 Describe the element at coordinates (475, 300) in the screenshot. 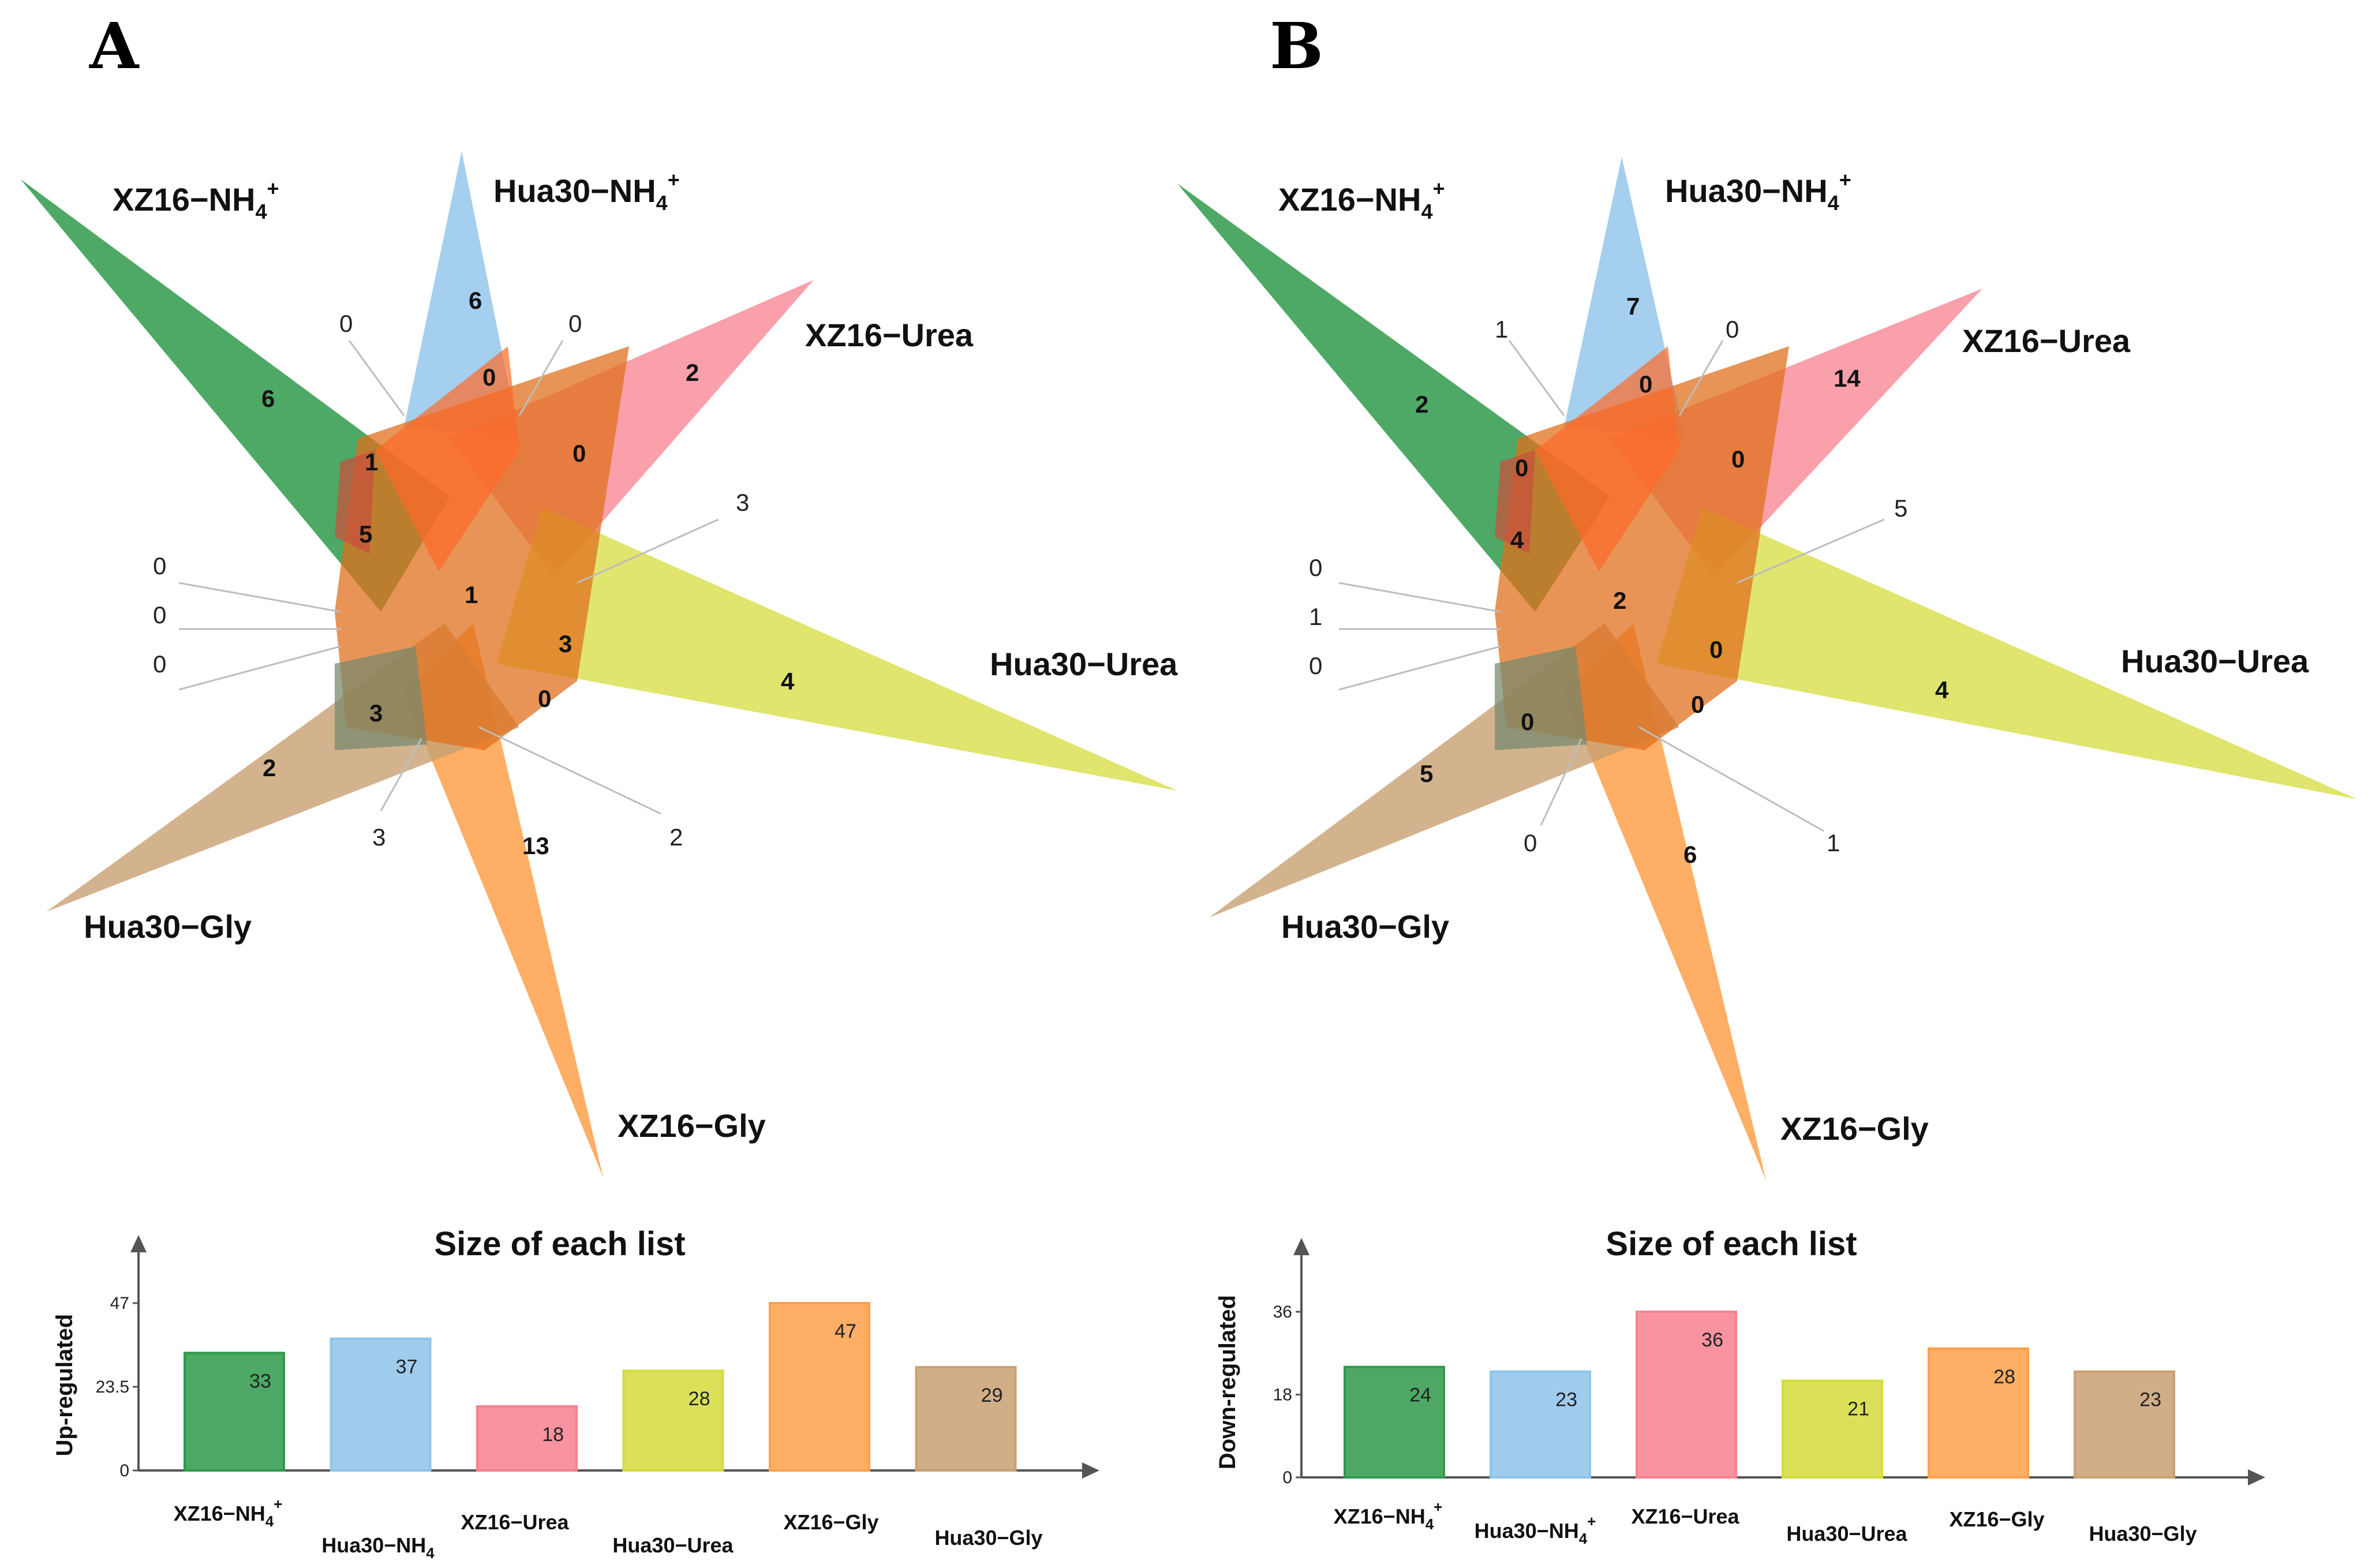

I see `venn-a-region-1: 6` at that location.